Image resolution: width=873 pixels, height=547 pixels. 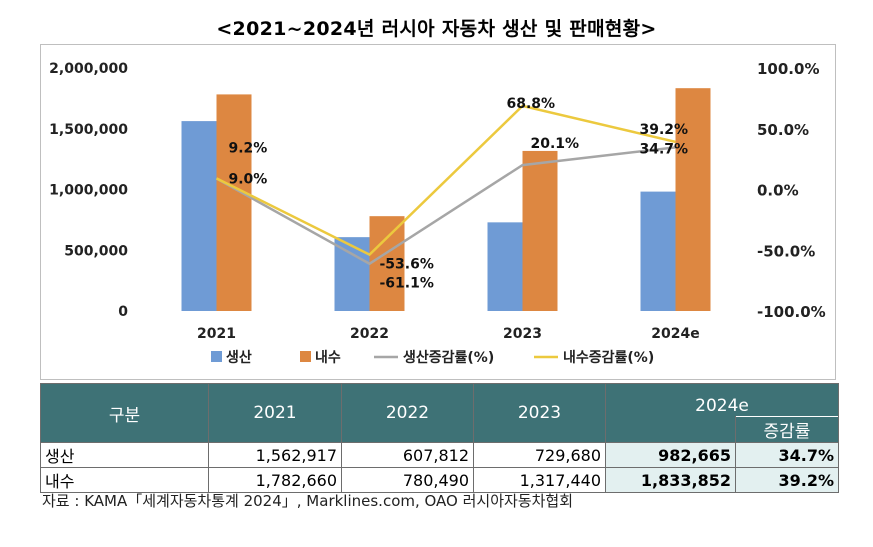 What do you see at coordinates (275, 480) in the screenshot?
I see `cell-domestic-2021: 1,782,660` at bounding box center [275, 480].